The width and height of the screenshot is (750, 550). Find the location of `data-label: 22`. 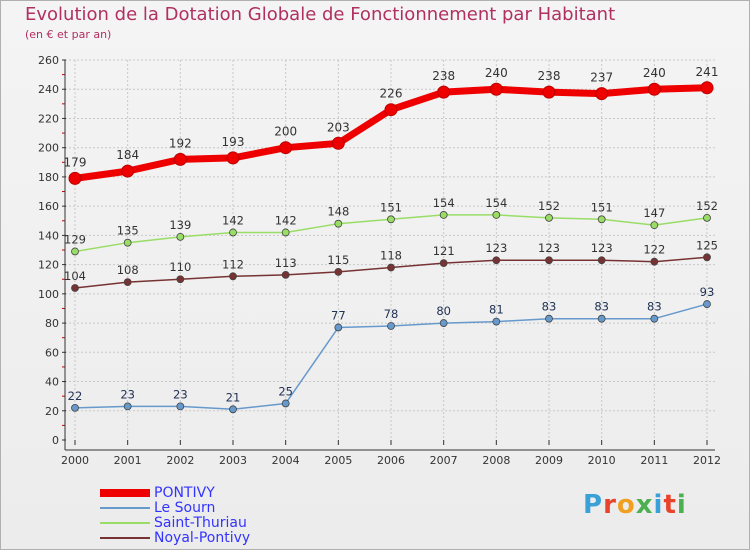

data-label: 22 is located at coordinates (75, 396).